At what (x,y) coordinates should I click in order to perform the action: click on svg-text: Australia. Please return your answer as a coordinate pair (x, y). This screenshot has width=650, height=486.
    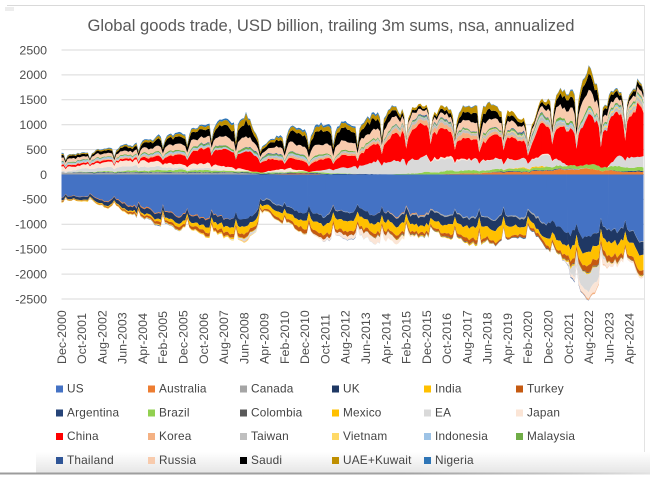
    Looking at the image, I should click on (183, 389).